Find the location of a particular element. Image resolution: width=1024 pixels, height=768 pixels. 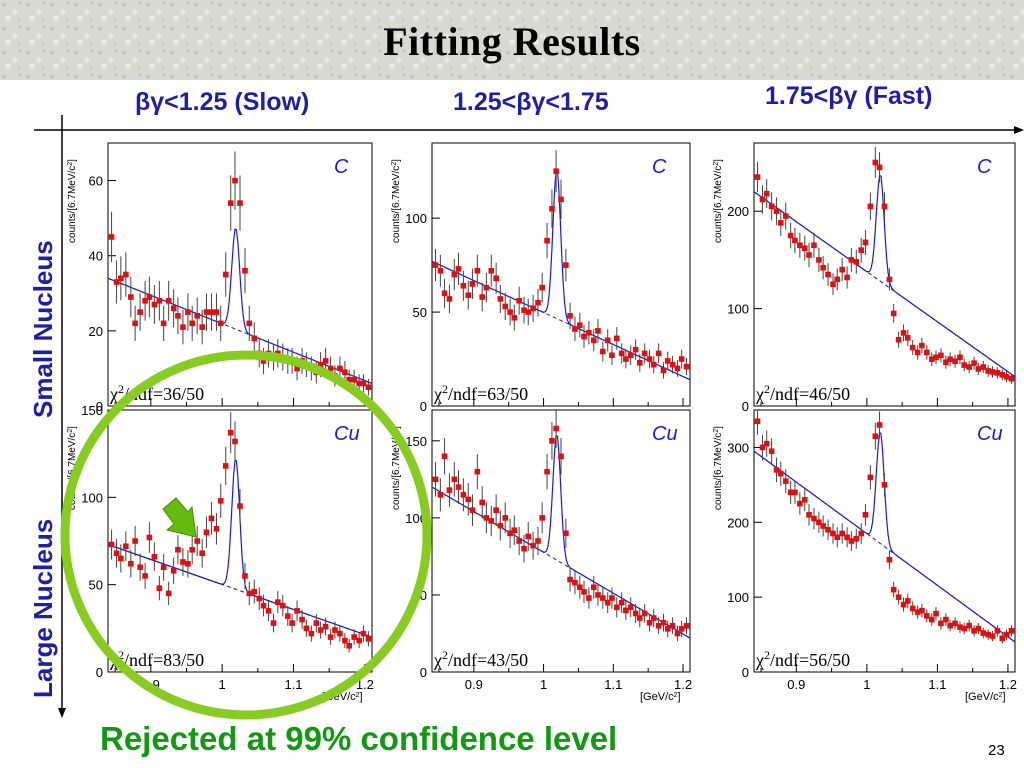

slow-c-target-label: C is located at coordinates (341, 167).